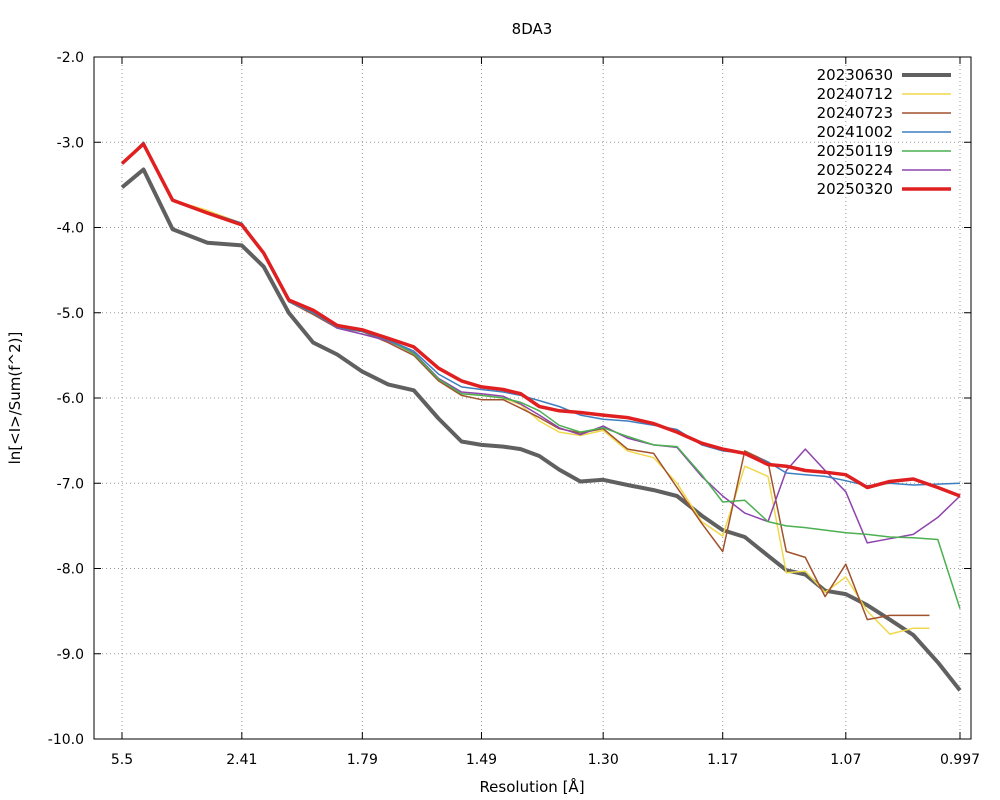 This screenshot has height=800, width=1000. I want to click on x-tick-label: 1.07, so click(845, 760).